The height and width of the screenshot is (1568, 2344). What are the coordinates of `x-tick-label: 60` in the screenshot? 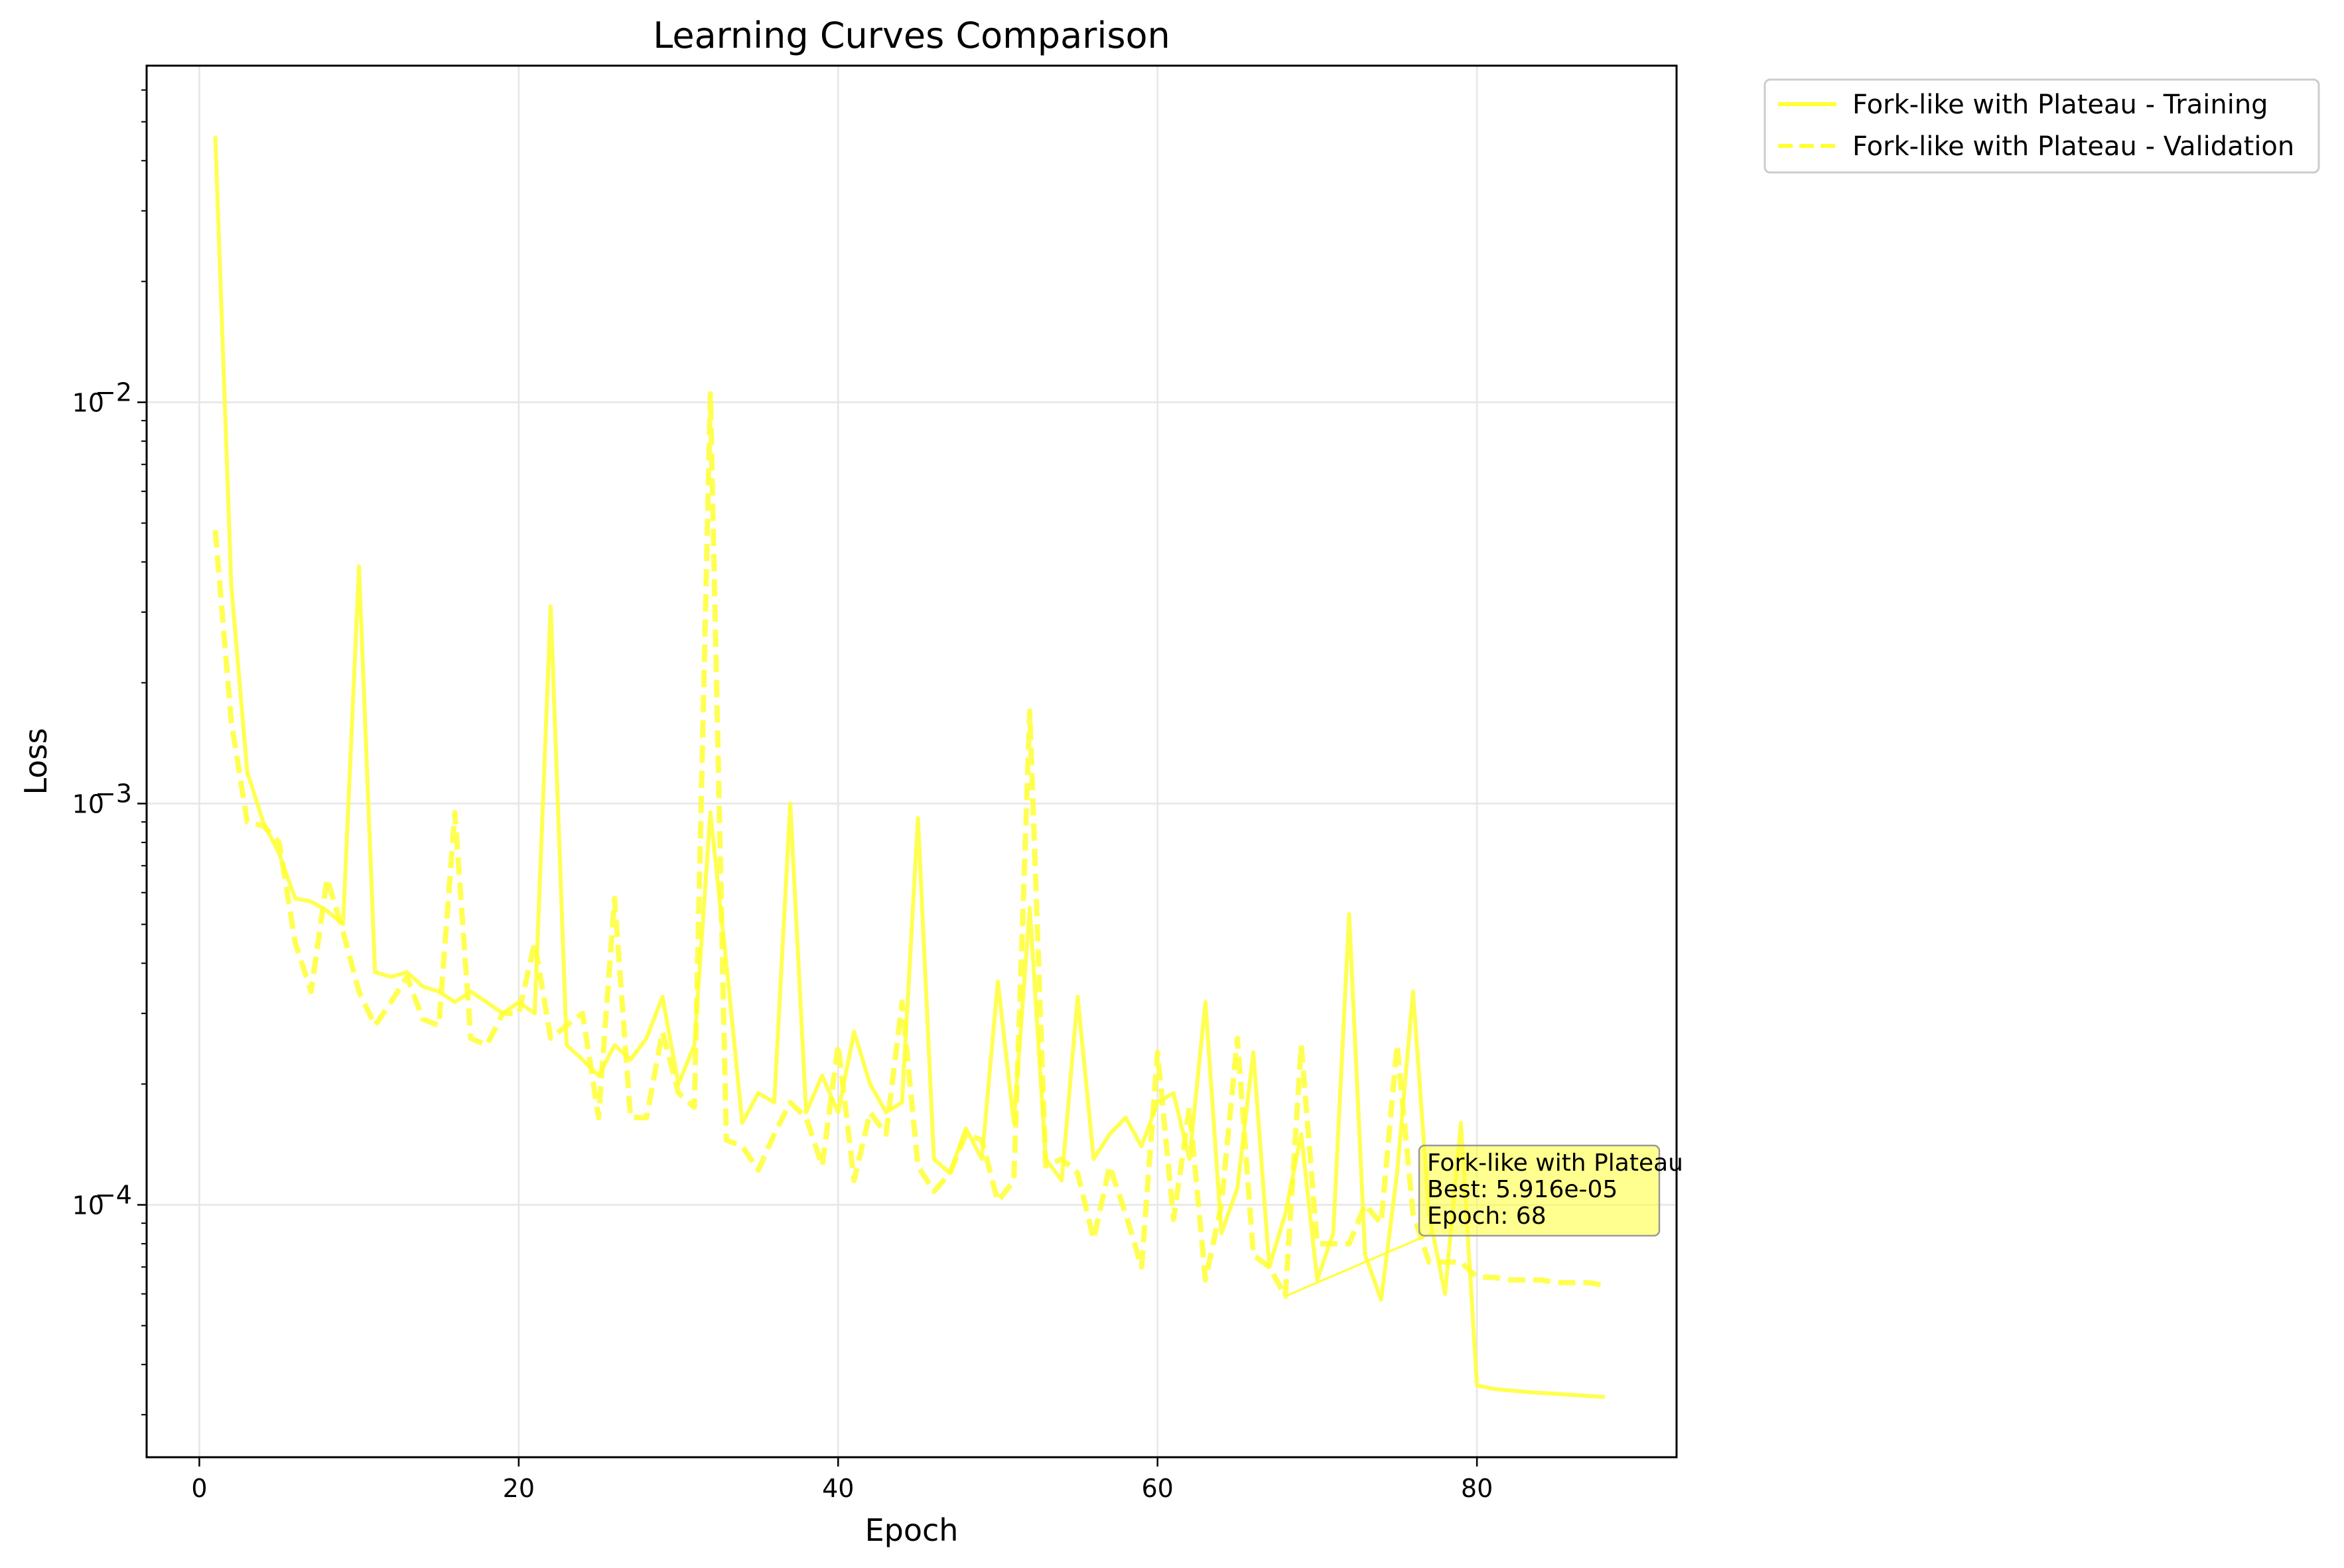 It's located at (1158, 1488).